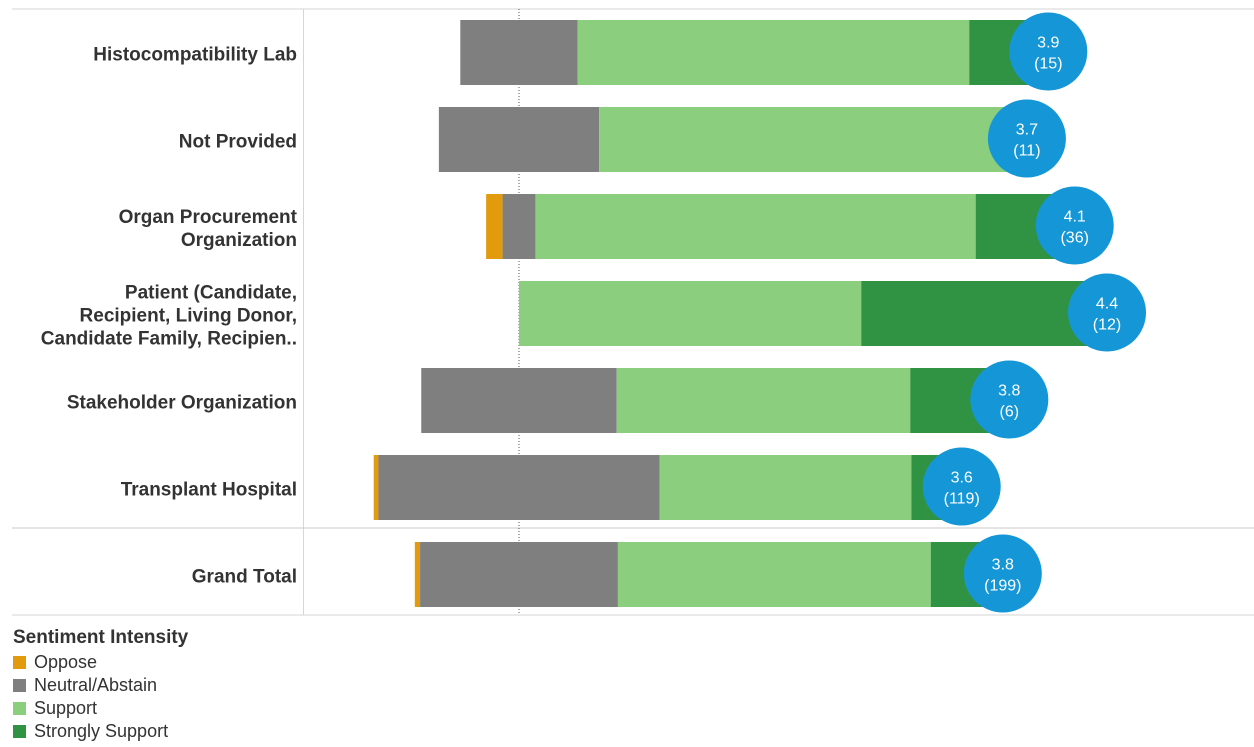 The image size is (1254, 747). What do you see at coordinates (1010, 412) in the screenshot?
I see `bubble-count: (6)` at bounding box center [1010, 412].